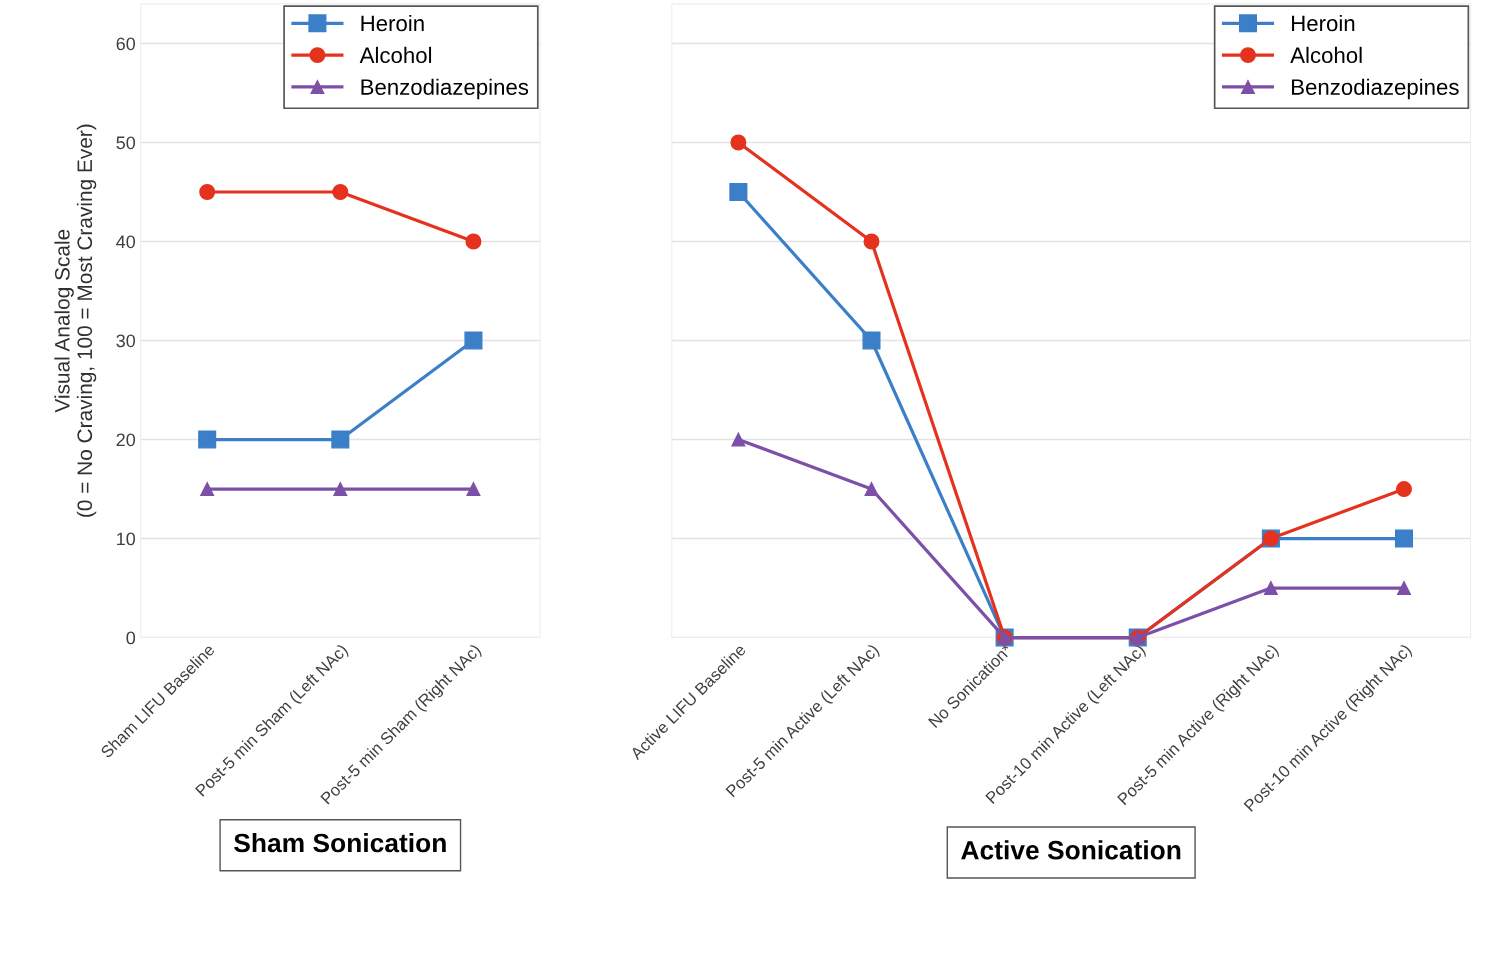 The height and width of the screenshot is (966, 1496). What do you see at coordinates (126, 440) in the screenshot?
I see `y-tick-label: 20` at bounding box center [126, 440].